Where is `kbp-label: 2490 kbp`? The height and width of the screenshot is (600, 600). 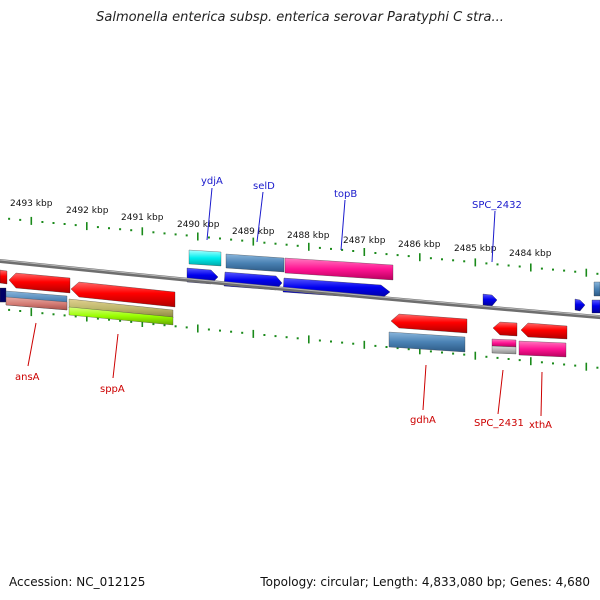 kbp-label: 2490 kbp is located at coordinates (198, 225).